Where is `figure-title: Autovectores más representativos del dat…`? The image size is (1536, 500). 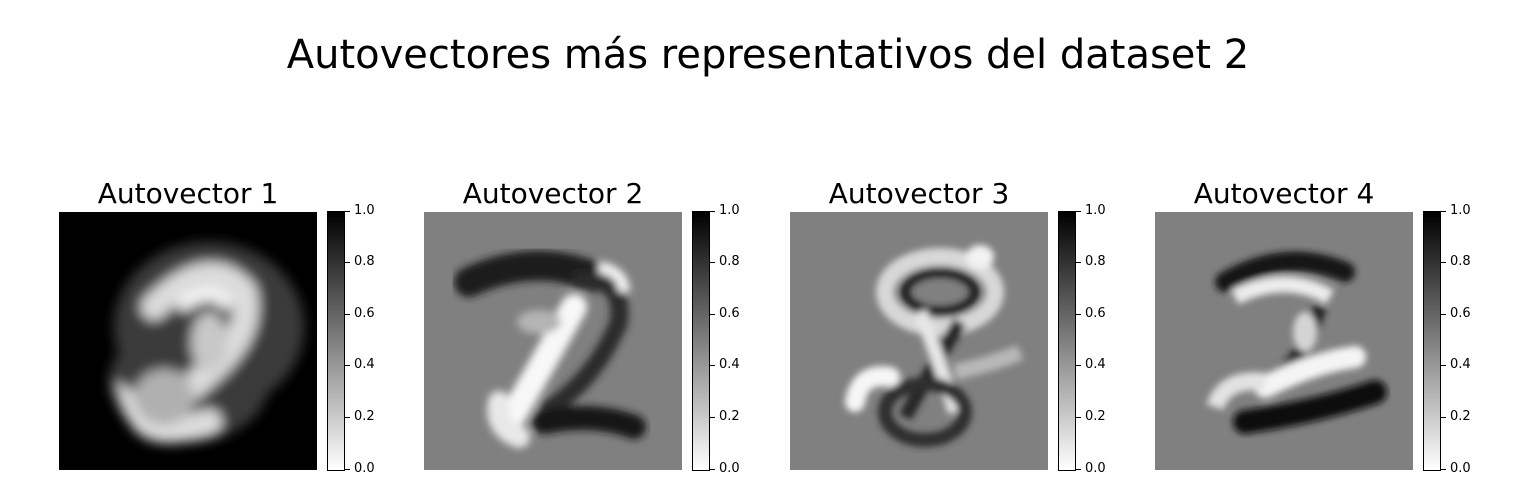 figure-title: Autovectores más representativos del dat… is located at coordinates (768, 55).